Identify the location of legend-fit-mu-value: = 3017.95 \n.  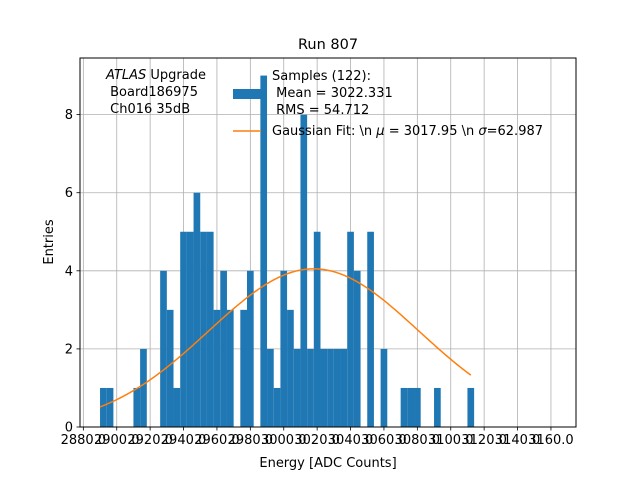
(432, 131).